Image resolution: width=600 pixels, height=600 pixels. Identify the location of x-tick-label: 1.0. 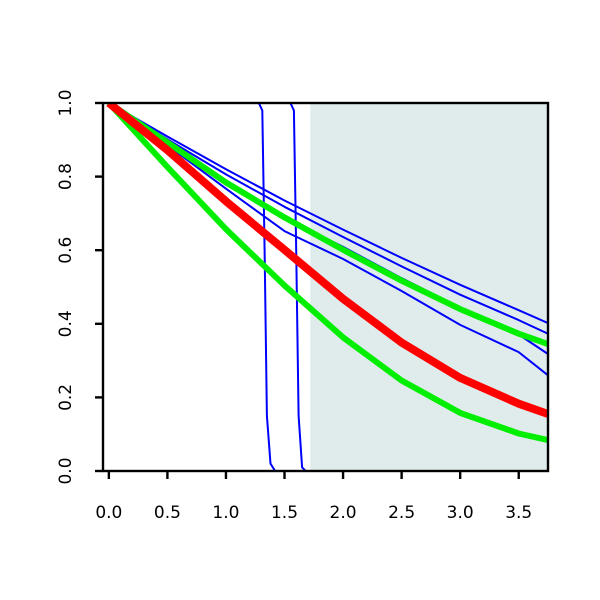
(225, 513).